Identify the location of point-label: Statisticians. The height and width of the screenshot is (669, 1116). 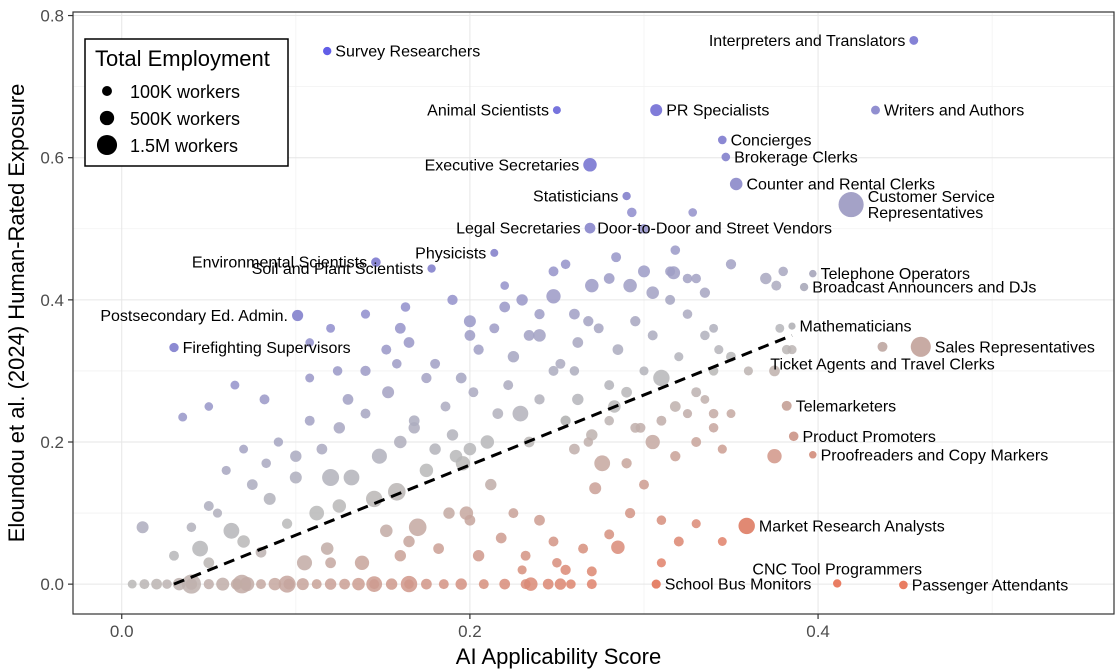
(575, 197).